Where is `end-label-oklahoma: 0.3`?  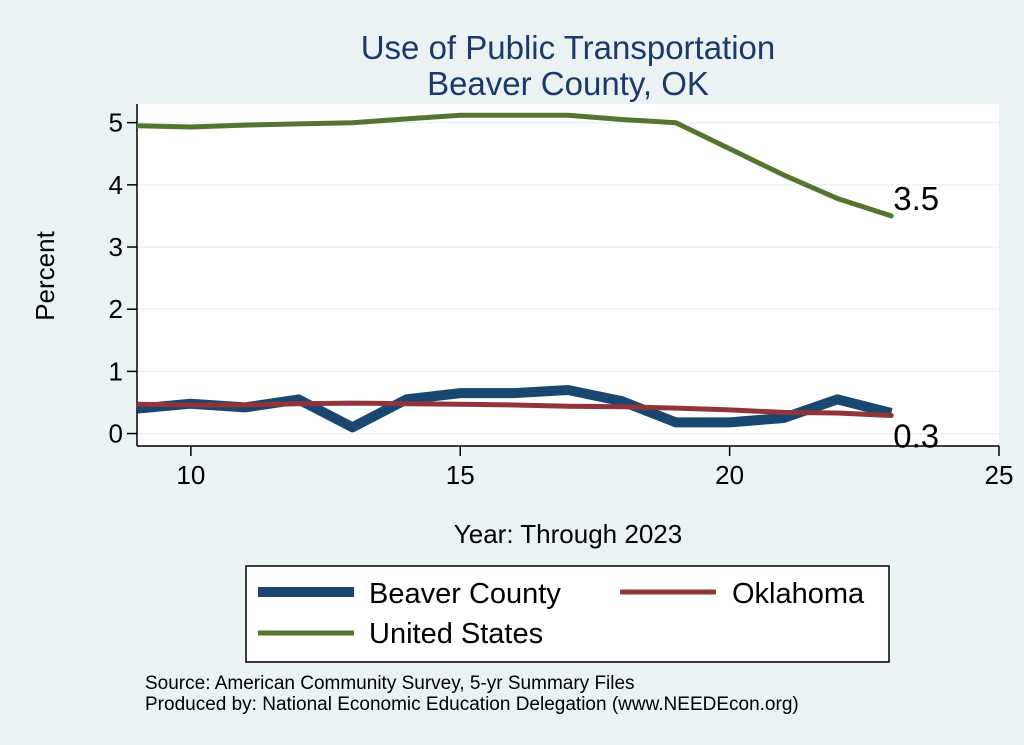 end-label-oklahoma: 0.3 is located at coordinates (916, 436).